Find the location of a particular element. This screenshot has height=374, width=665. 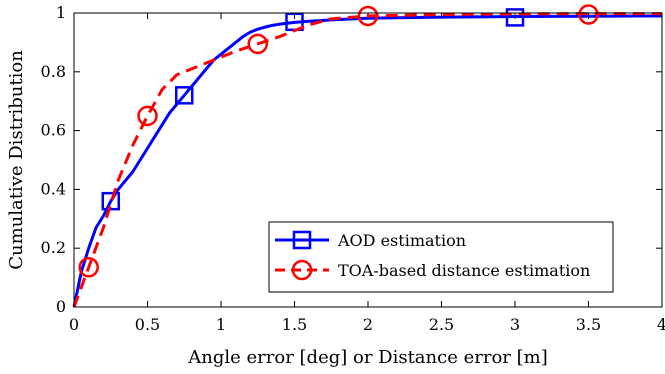

x-tick-label: 4 is located at coordinates (661, 324).